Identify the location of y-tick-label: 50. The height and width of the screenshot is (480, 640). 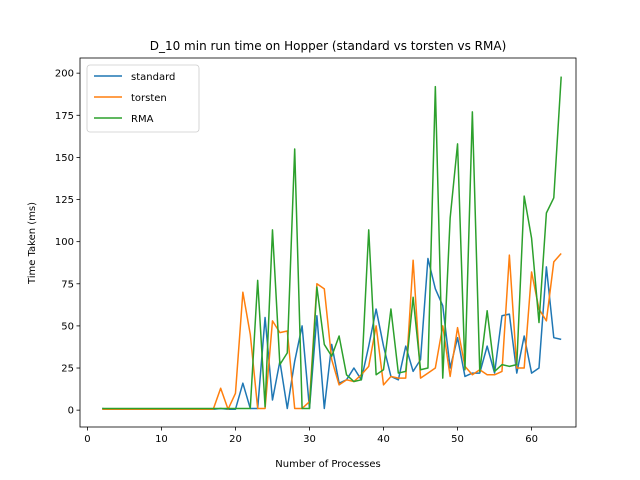
(67, 326).